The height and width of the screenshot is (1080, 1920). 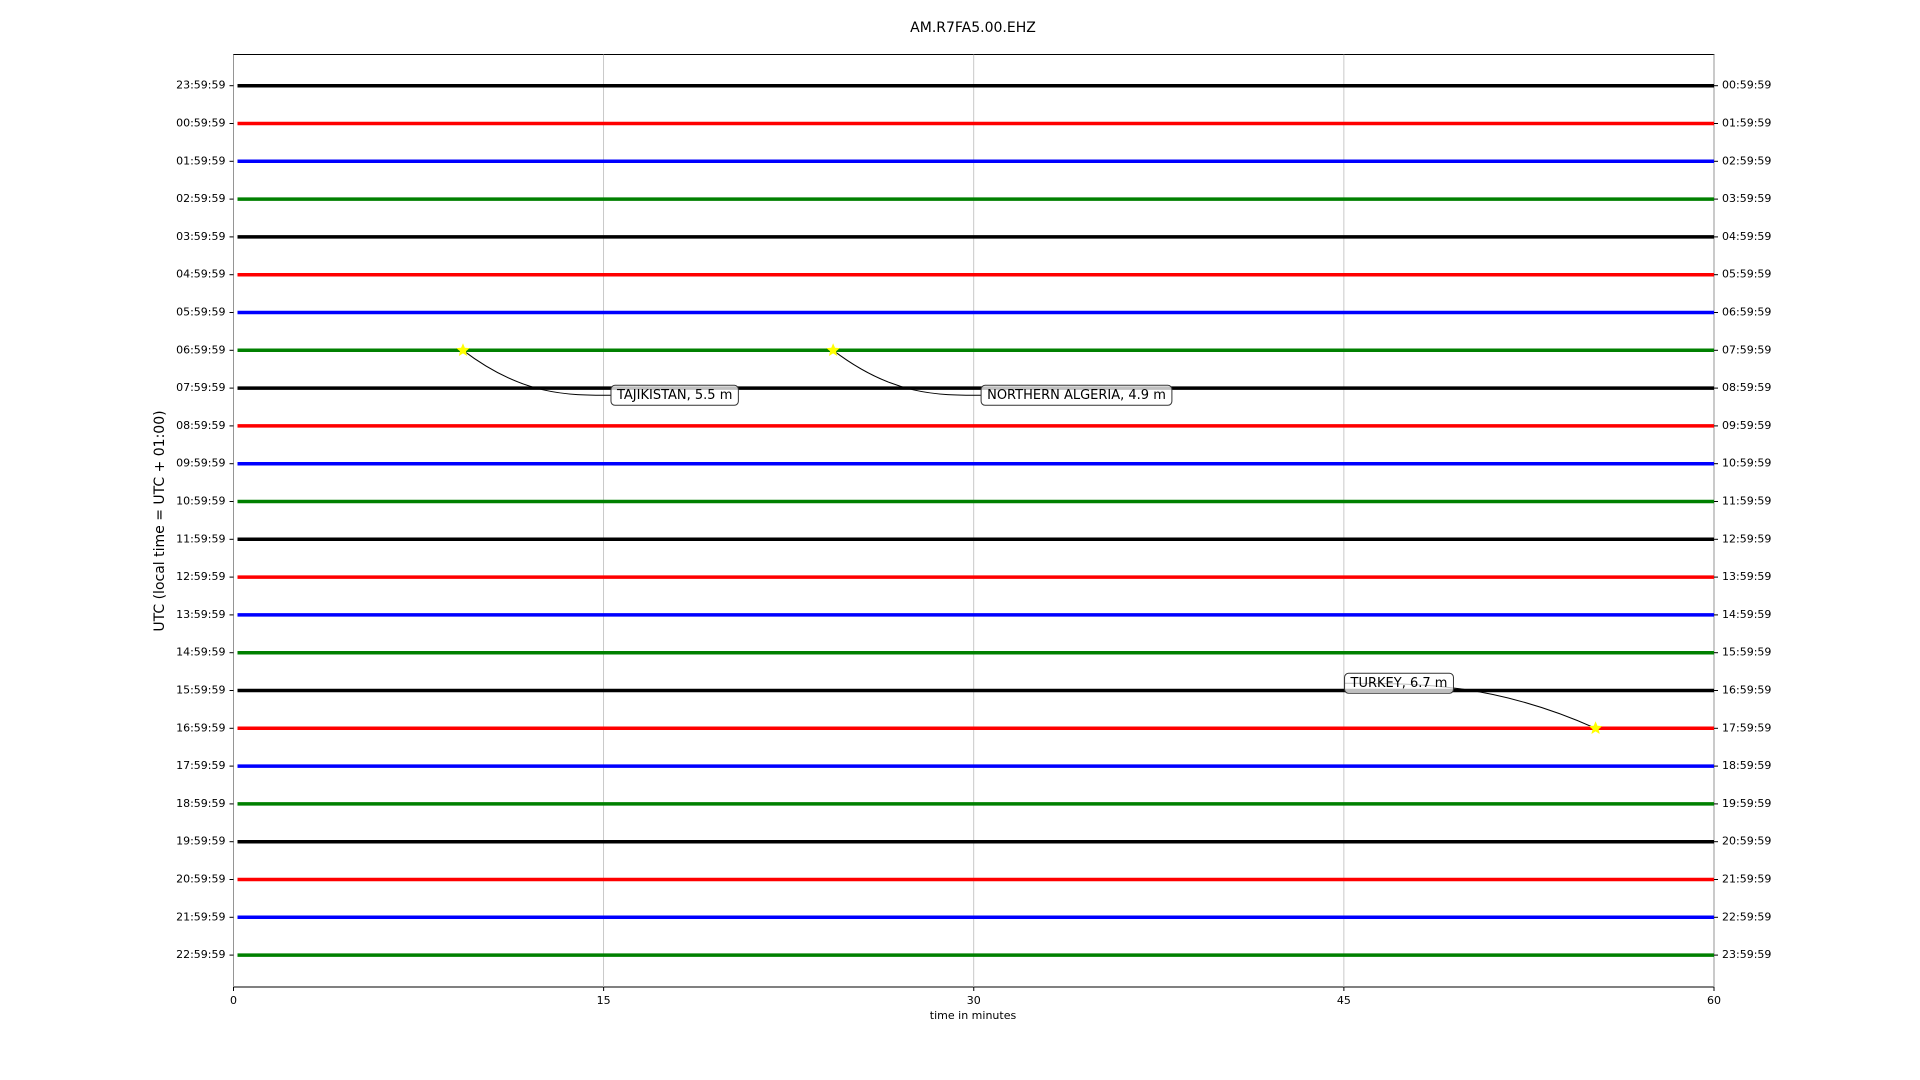 What do you see at coordinates (1746, 916) in the screenshot?
I see `y2-tick-label: 22:59:59` at bounding box center [1746, 916].